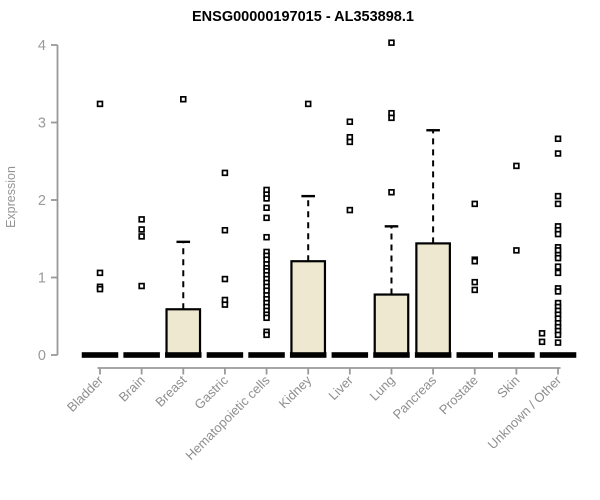  What do you see at coordinates (308, 308) in the screenshot?
I see `box-kidney` at bounding box center [308, 308].